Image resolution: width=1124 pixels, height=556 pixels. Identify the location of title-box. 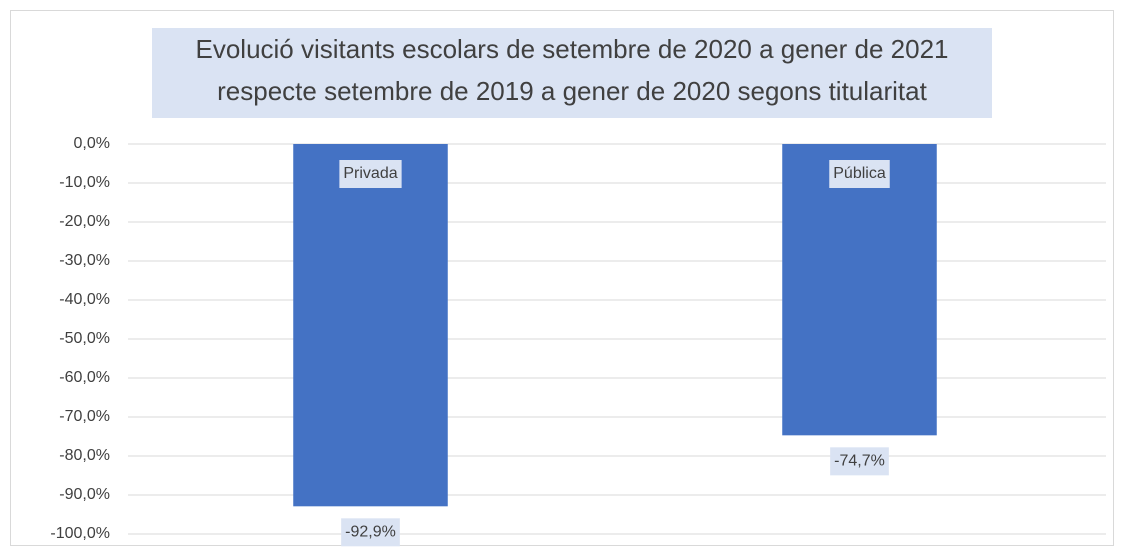
(572, 73).